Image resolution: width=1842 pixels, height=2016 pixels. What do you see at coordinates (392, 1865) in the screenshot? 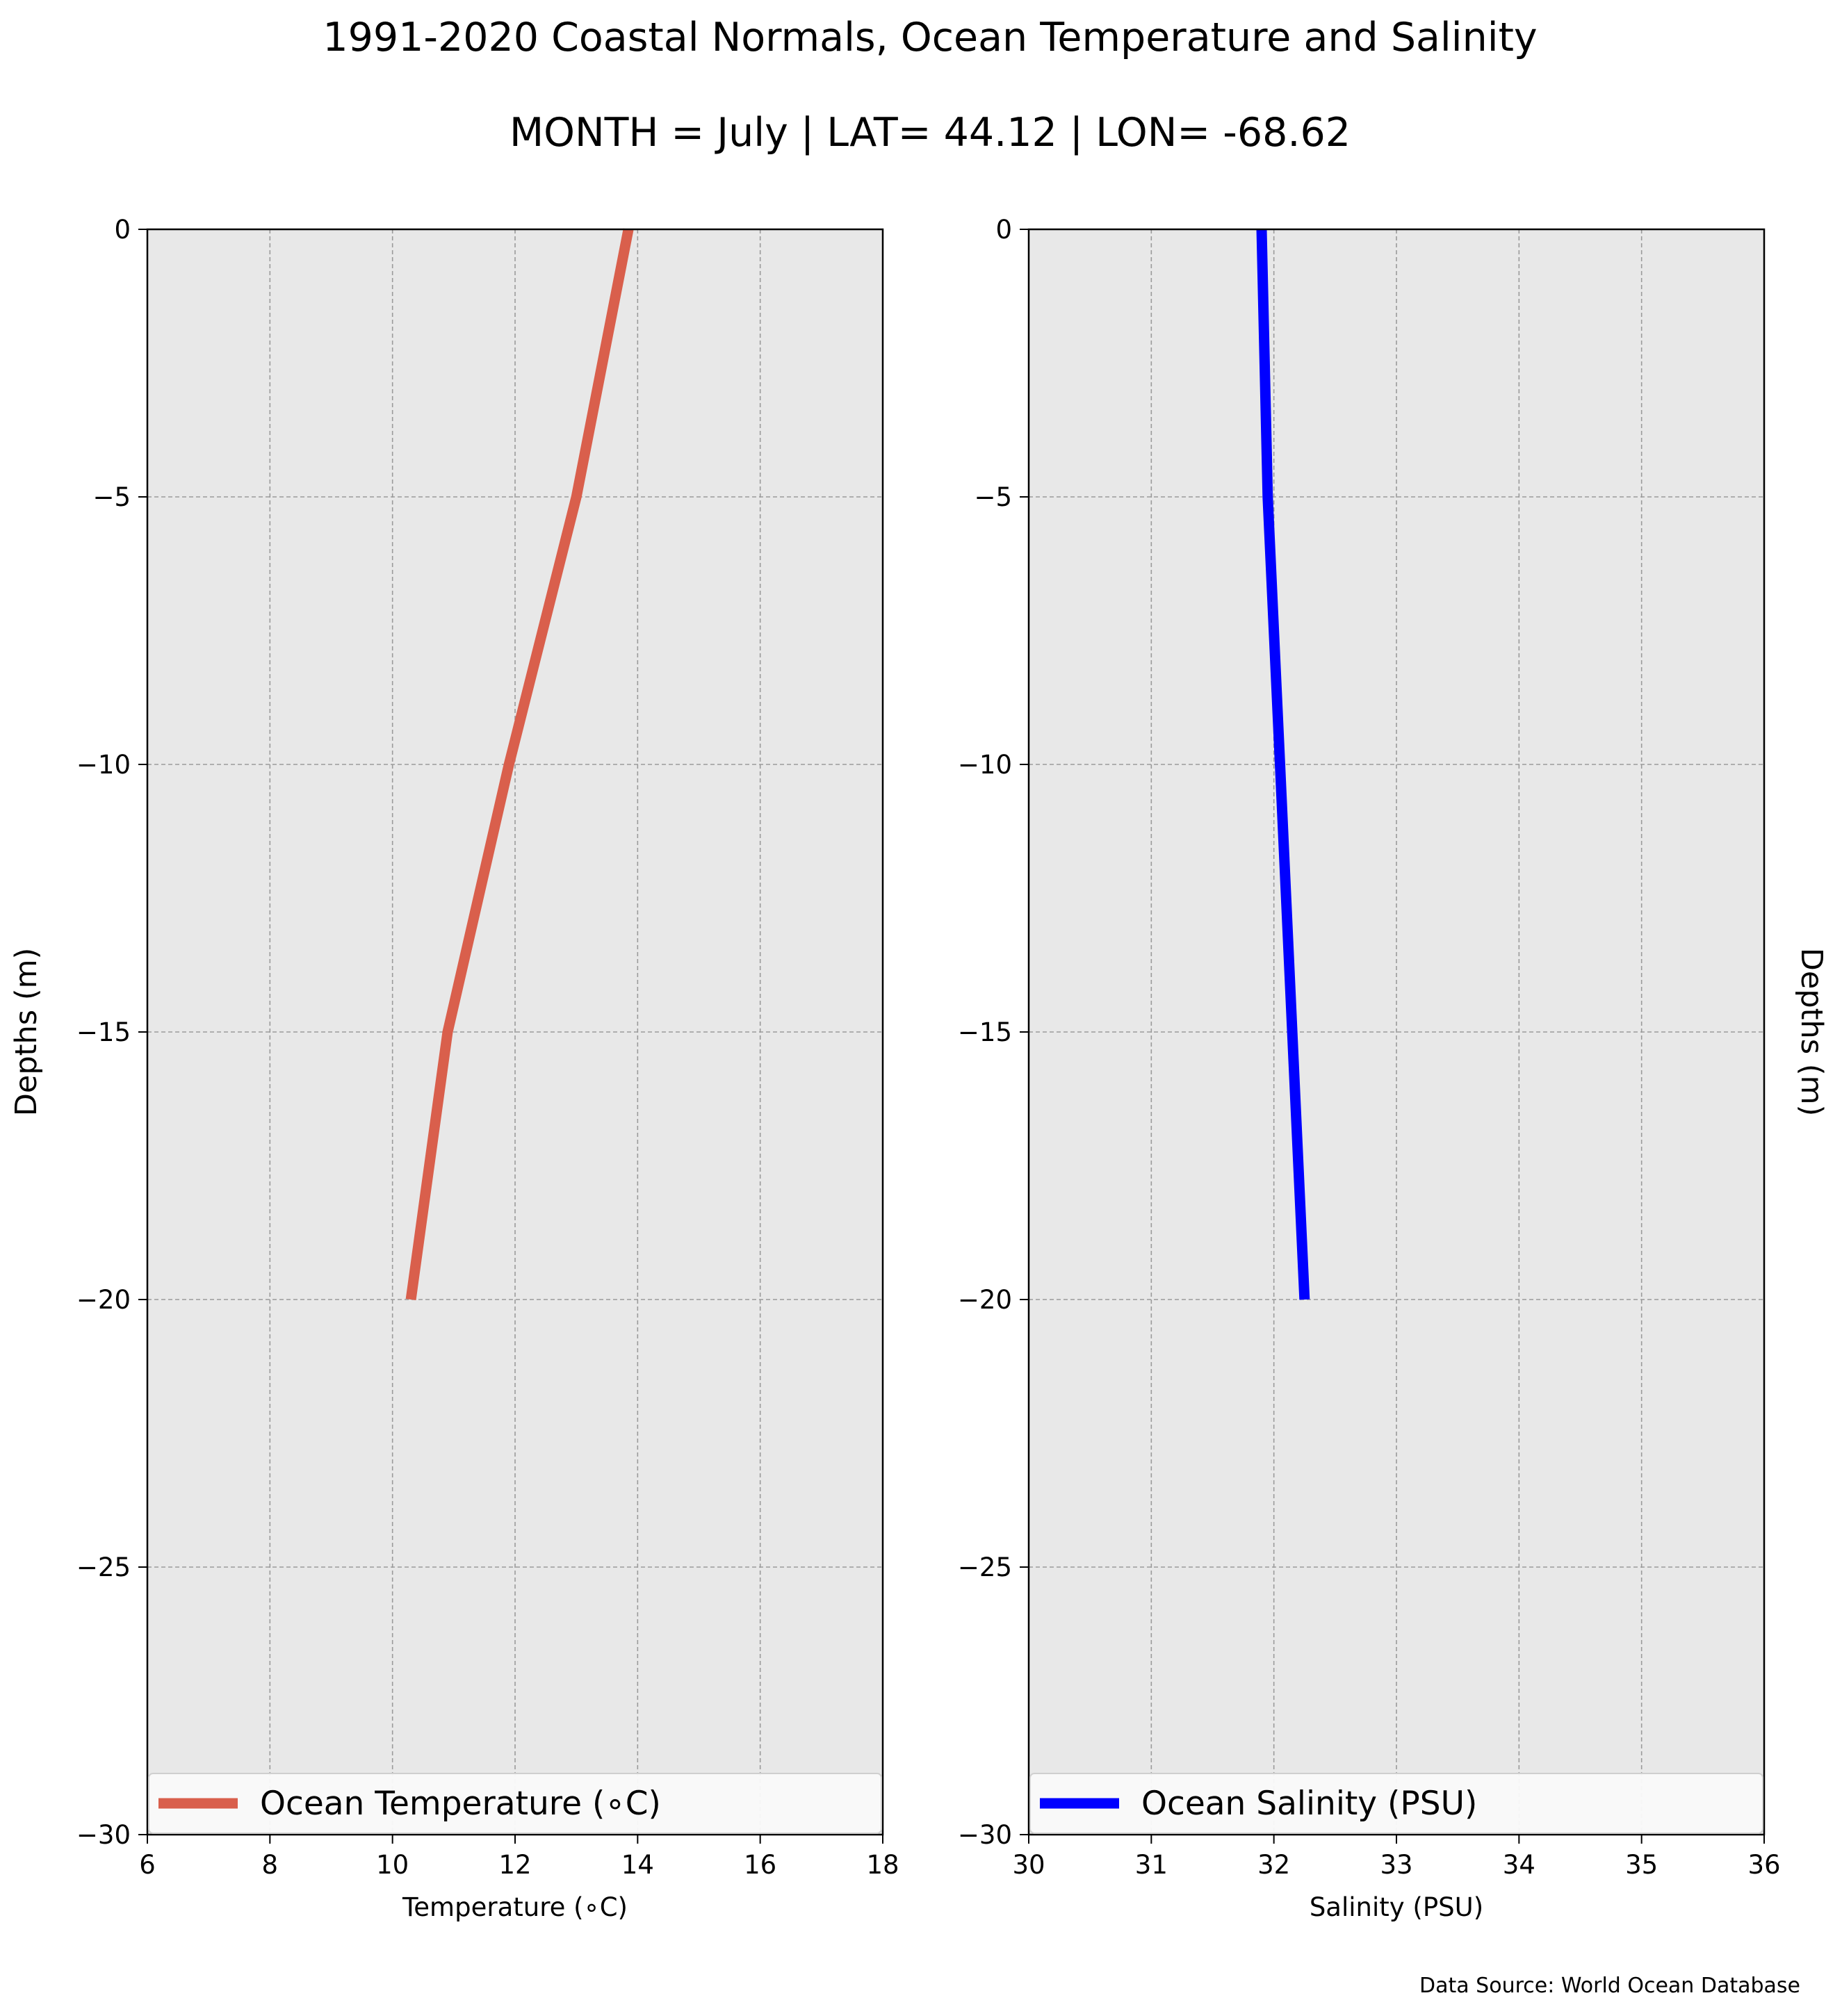
I see `temperature-x-tick-label: 10` at bounding box center [392, 1865].